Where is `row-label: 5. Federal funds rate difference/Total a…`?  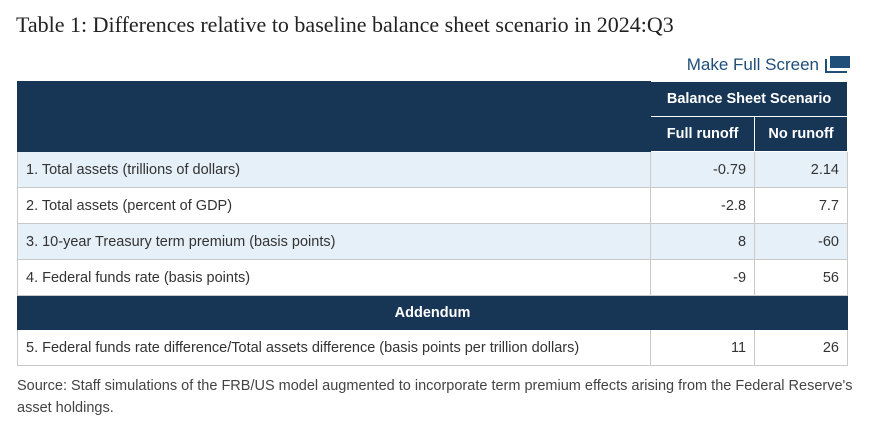 row-label: 5. Federal funds rate difference/Total a… is located at coordinates (334, 347).